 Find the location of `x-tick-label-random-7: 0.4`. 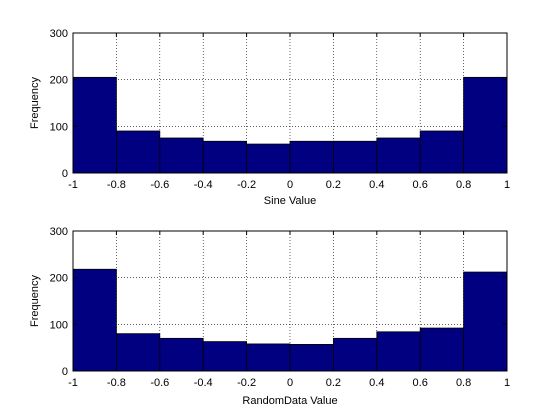

x-tick-label-random-7: 0.4 is located at coordinates (376, 383).